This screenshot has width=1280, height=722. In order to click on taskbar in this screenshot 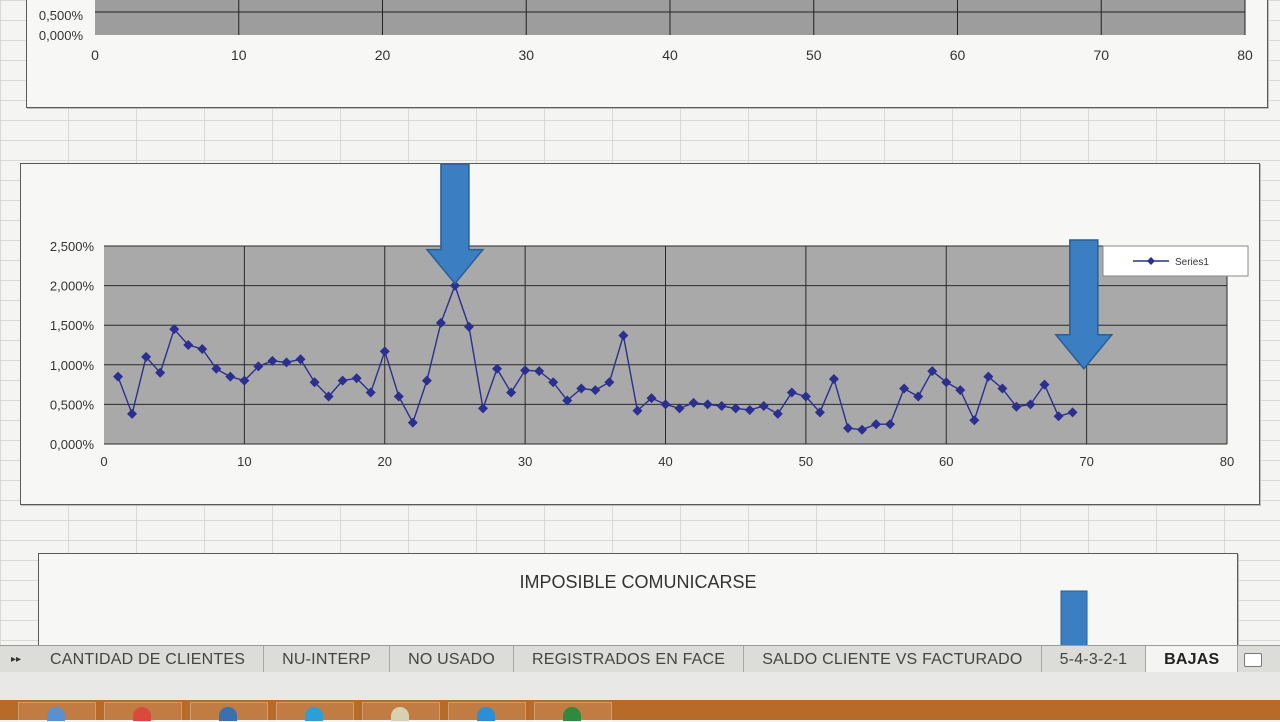, I will do `click(640, 711)`.